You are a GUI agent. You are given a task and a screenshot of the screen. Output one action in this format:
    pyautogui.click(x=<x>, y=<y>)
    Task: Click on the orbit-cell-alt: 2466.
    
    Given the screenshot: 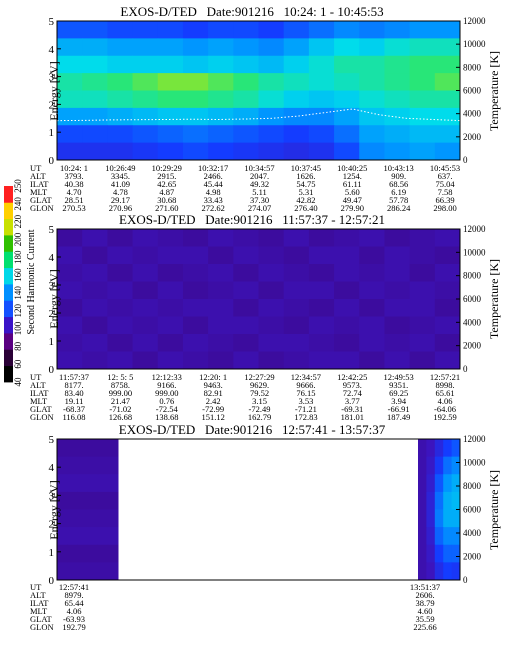 What is the action you would take?
    pyautogui.click(x=213, y=176)
    